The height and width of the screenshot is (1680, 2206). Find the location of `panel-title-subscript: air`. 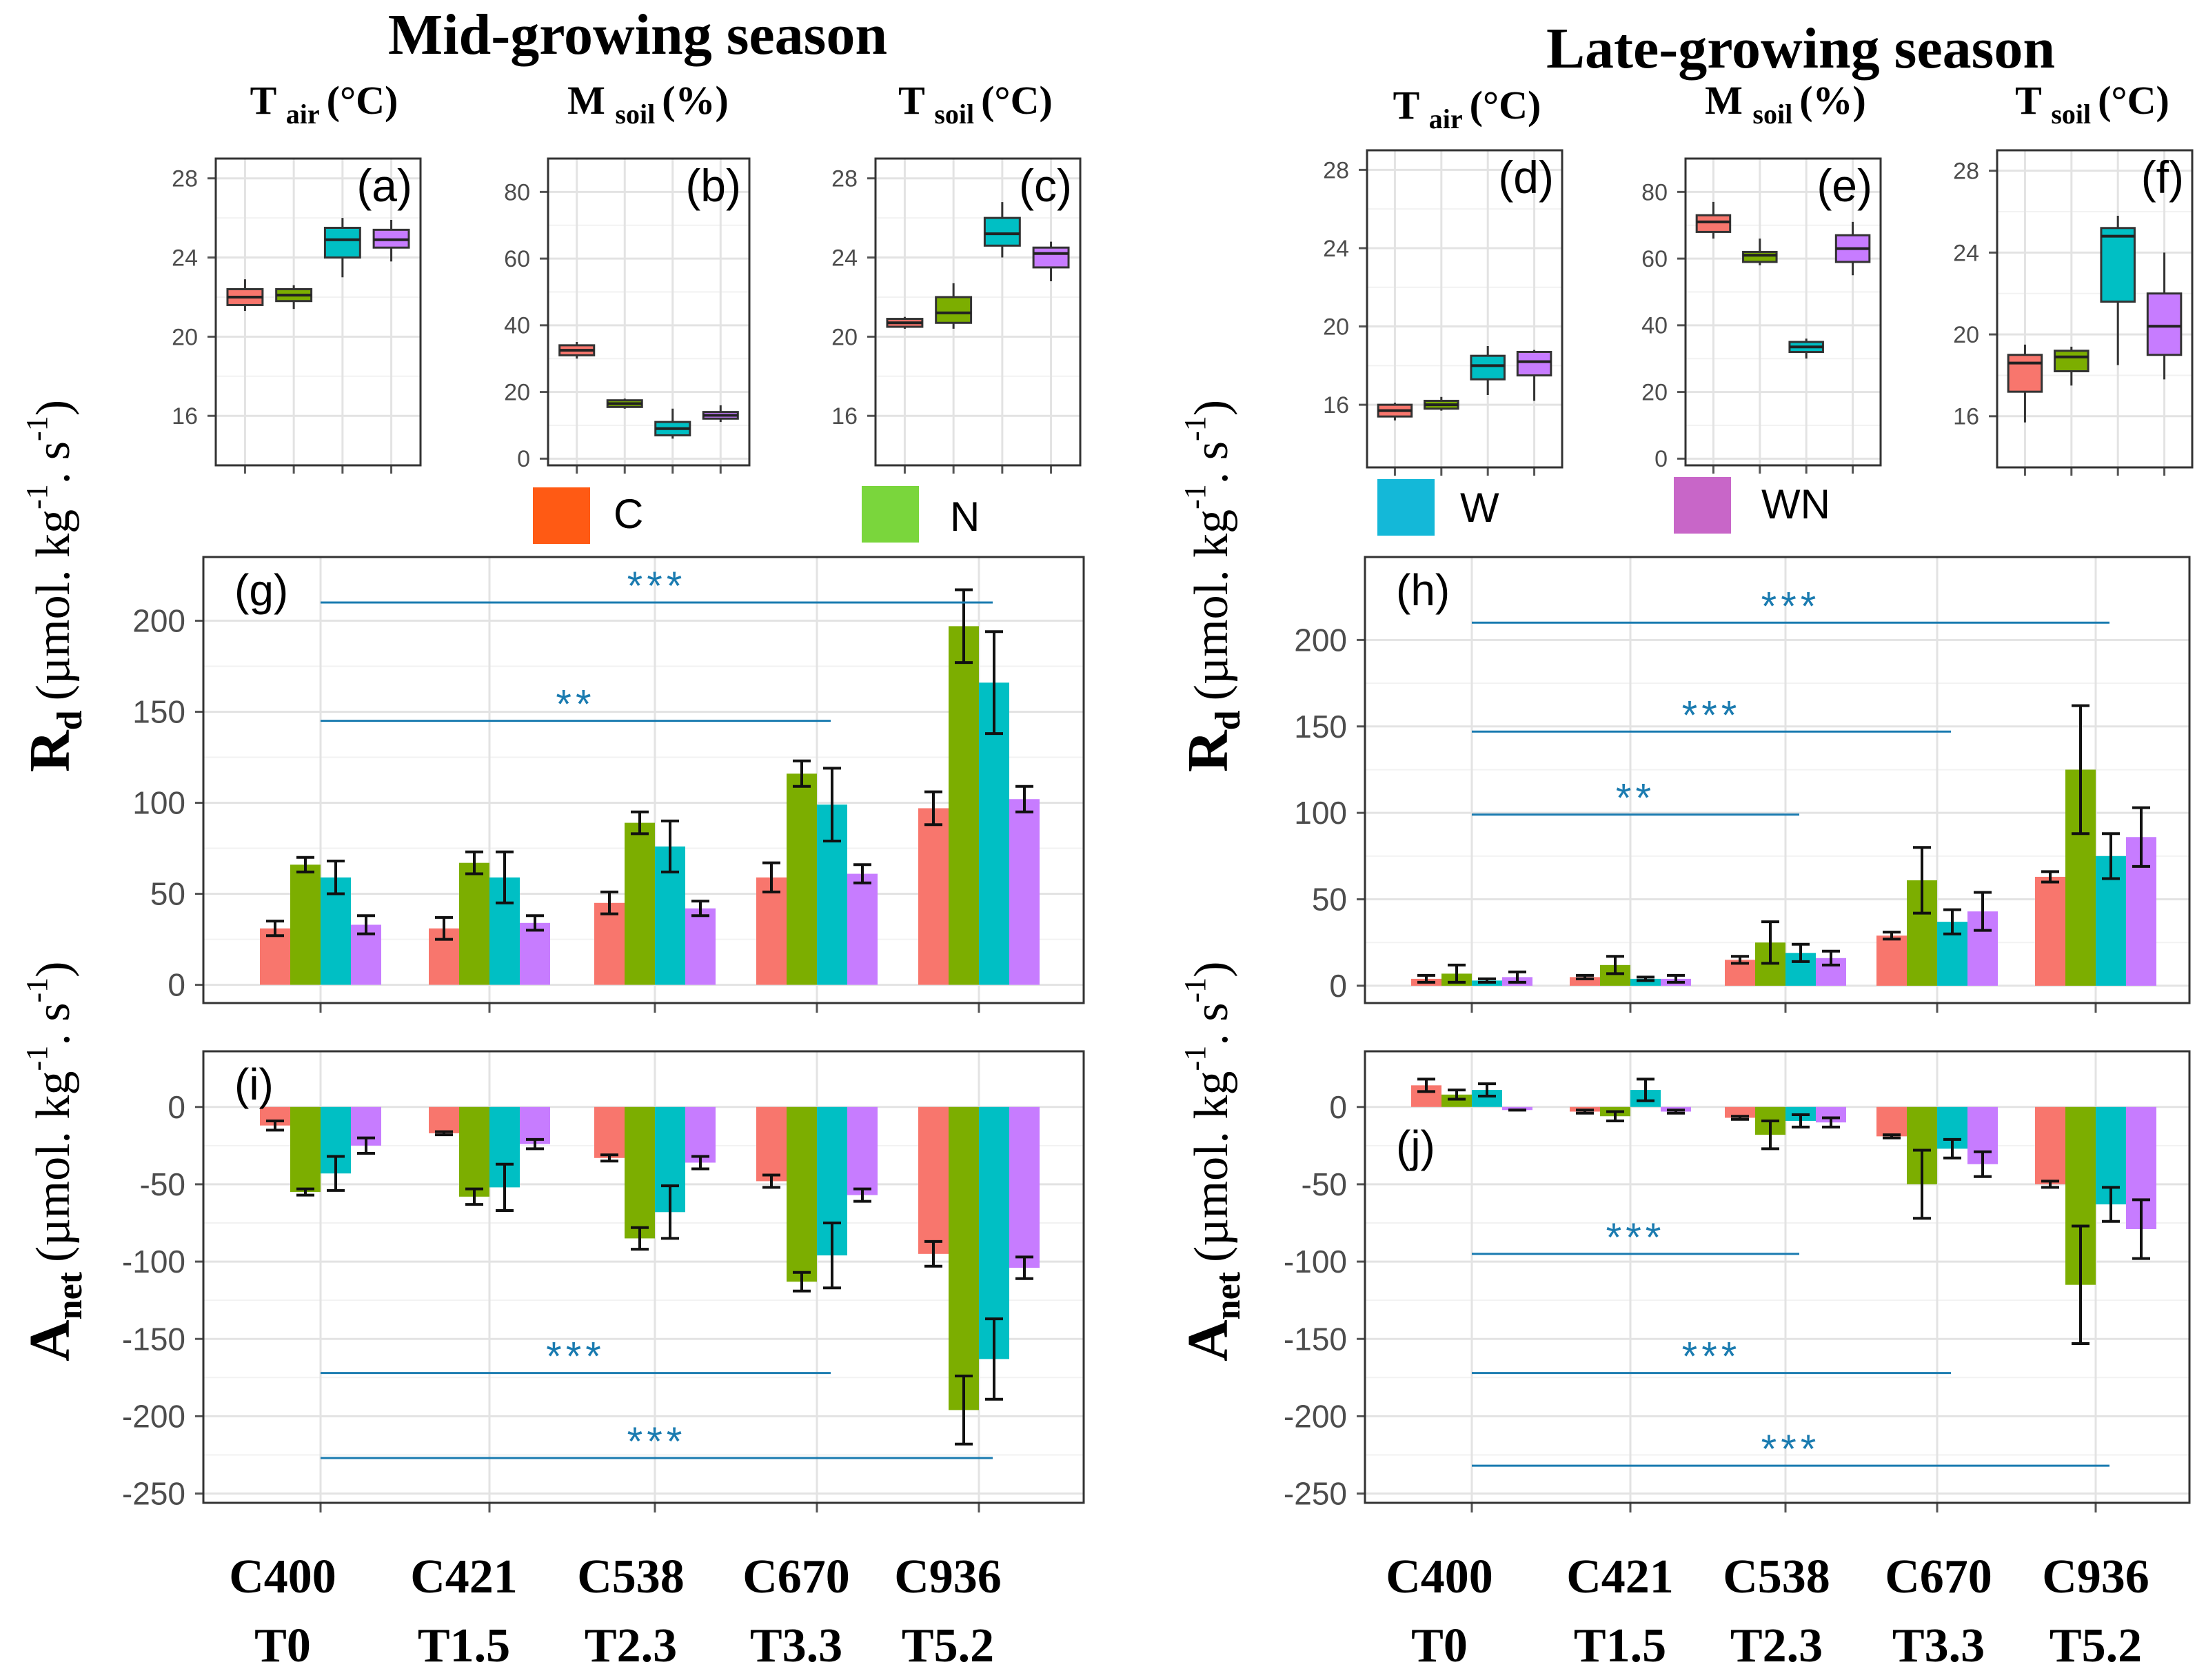

panel-title-subscript: air is located at coordinates (303, 114).